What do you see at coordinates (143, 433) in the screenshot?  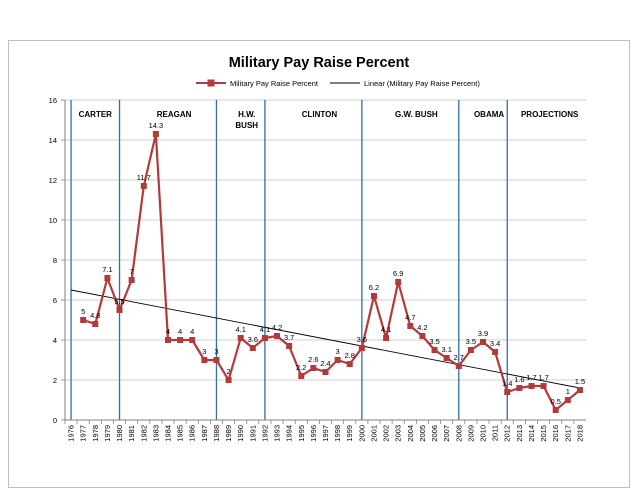 I see `x-tick-label-1982: 1982` at bounding box center [143, 433].